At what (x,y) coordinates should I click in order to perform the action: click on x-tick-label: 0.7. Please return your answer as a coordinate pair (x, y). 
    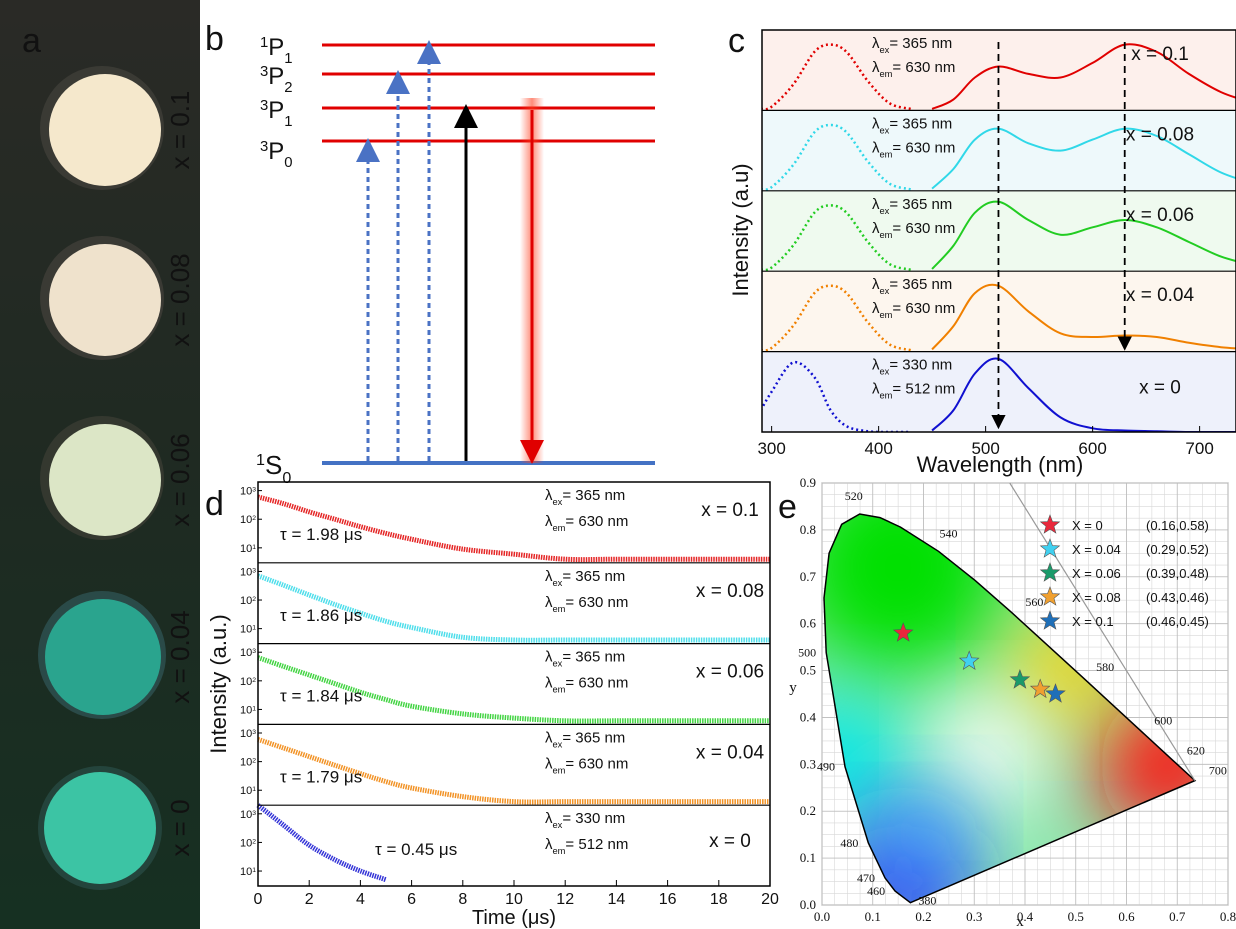
    Looking at the image, I should click on (1177, 916).